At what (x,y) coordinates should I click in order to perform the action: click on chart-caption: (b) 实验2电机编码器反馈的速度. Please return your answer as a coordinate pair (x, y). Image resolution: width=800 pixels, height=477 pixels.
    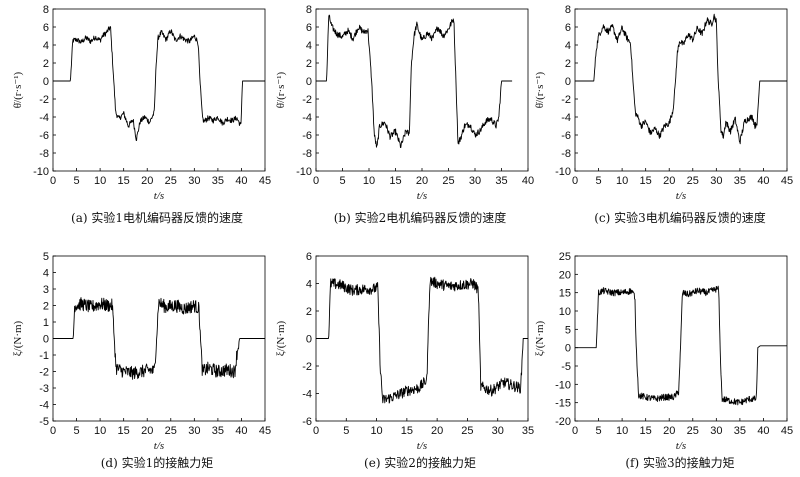
    Looking at the image, I should click on (420, 217).